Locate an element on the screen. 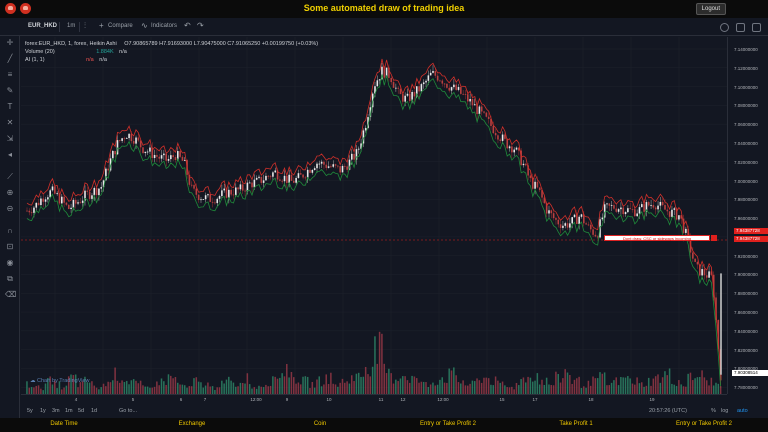 Image resolution: width=768 pixels, height=432 pixels. footer-take-profit-1: Take Profit 1 is located at coordinates (576, 424).